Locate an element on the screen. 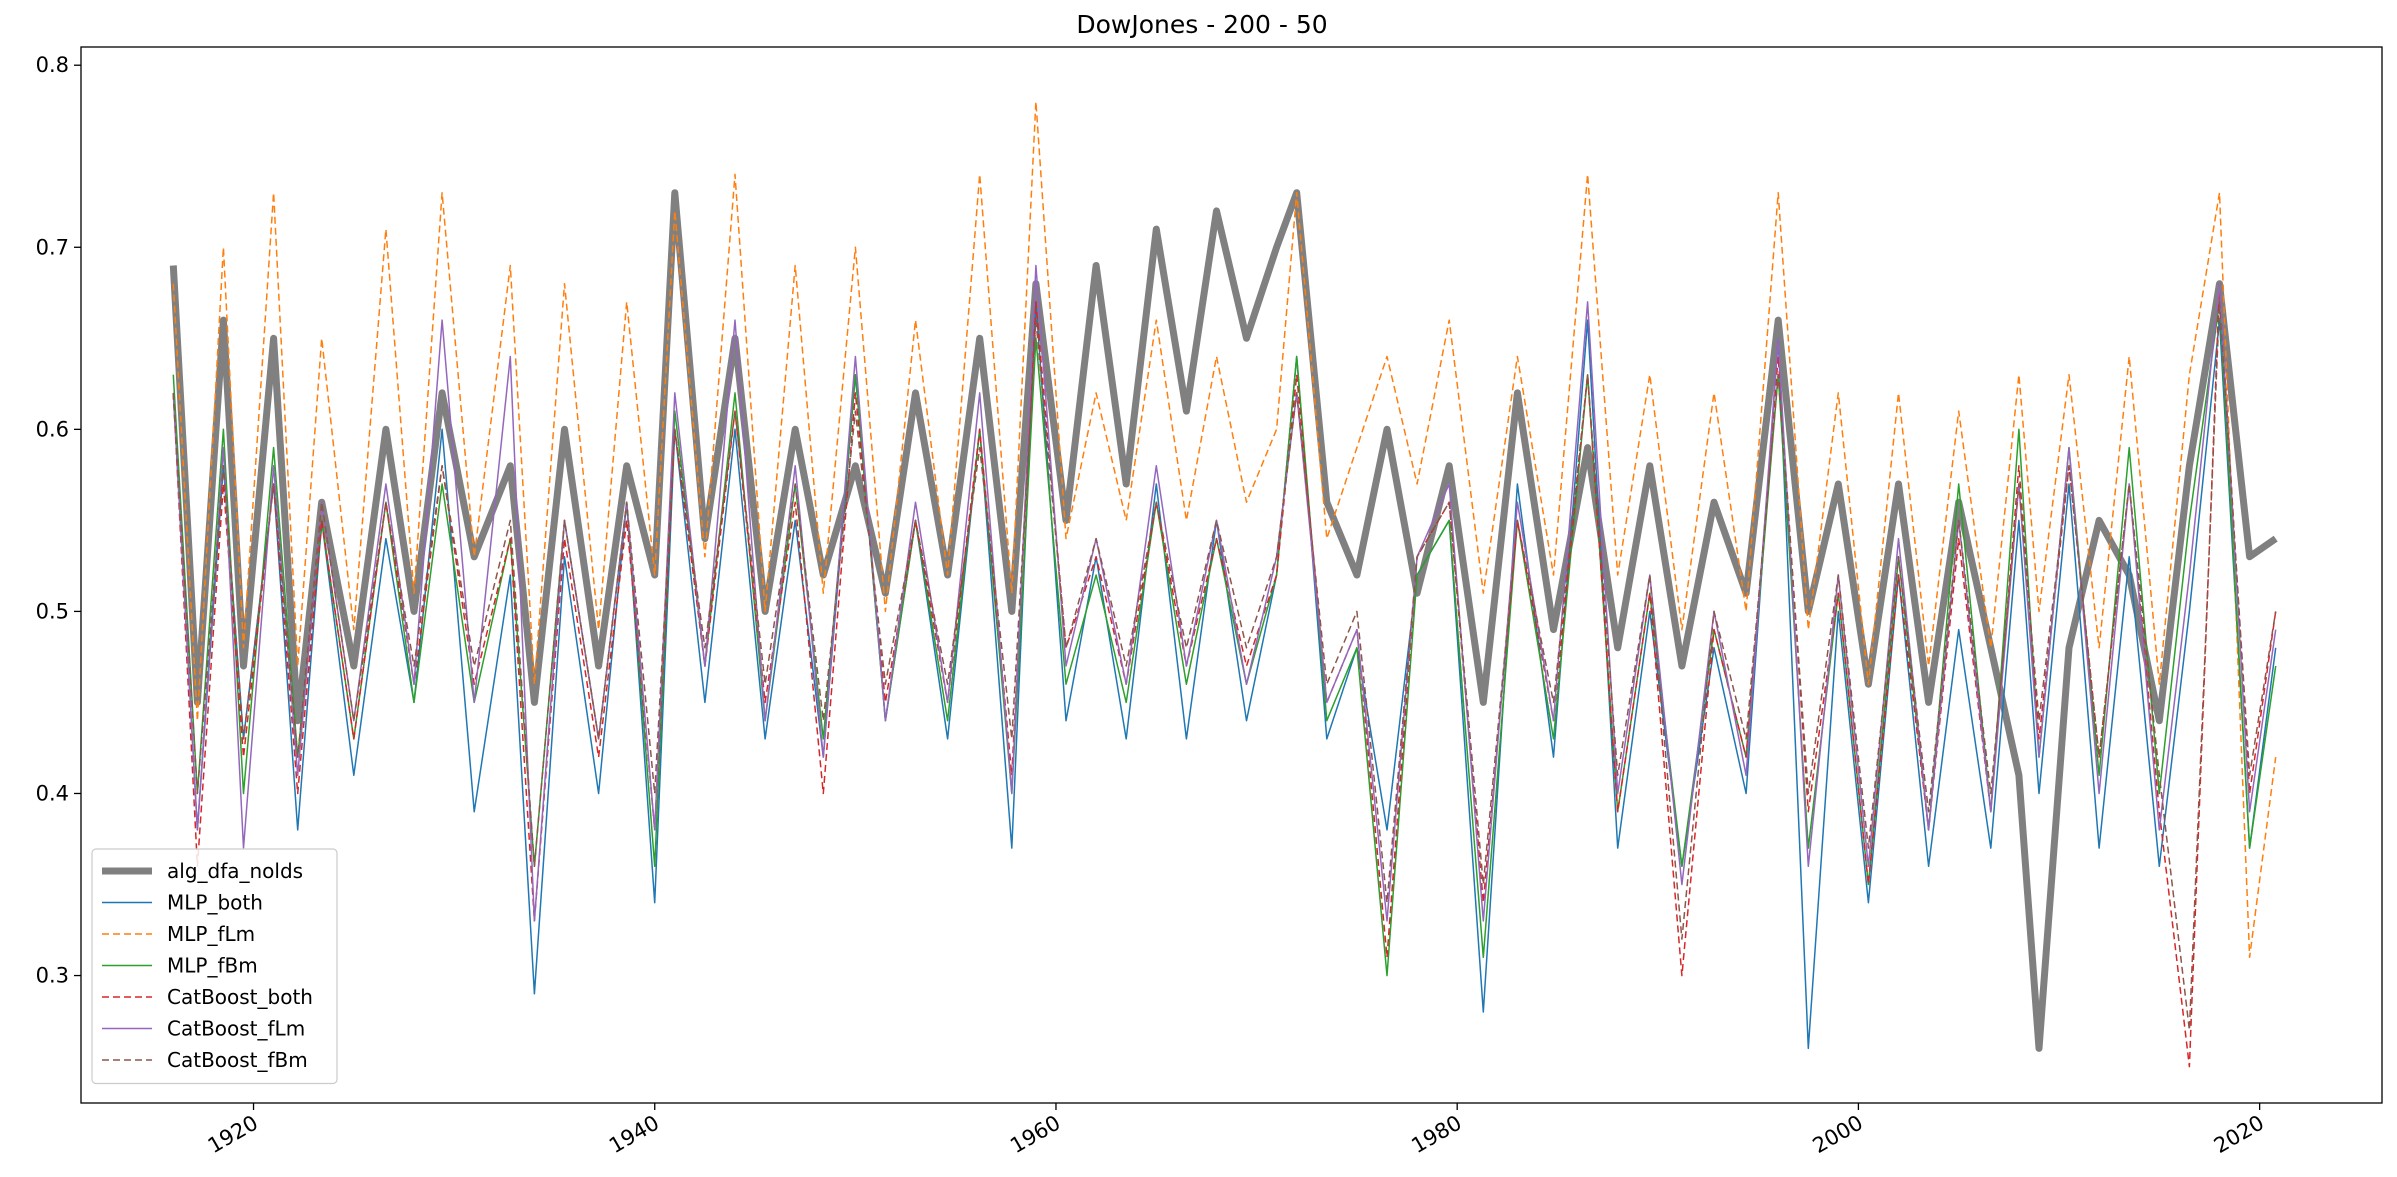 This screenshot has width=2397, height=1177. legend-label: CatBoost_fBm is located at coordinates (237, 1060).